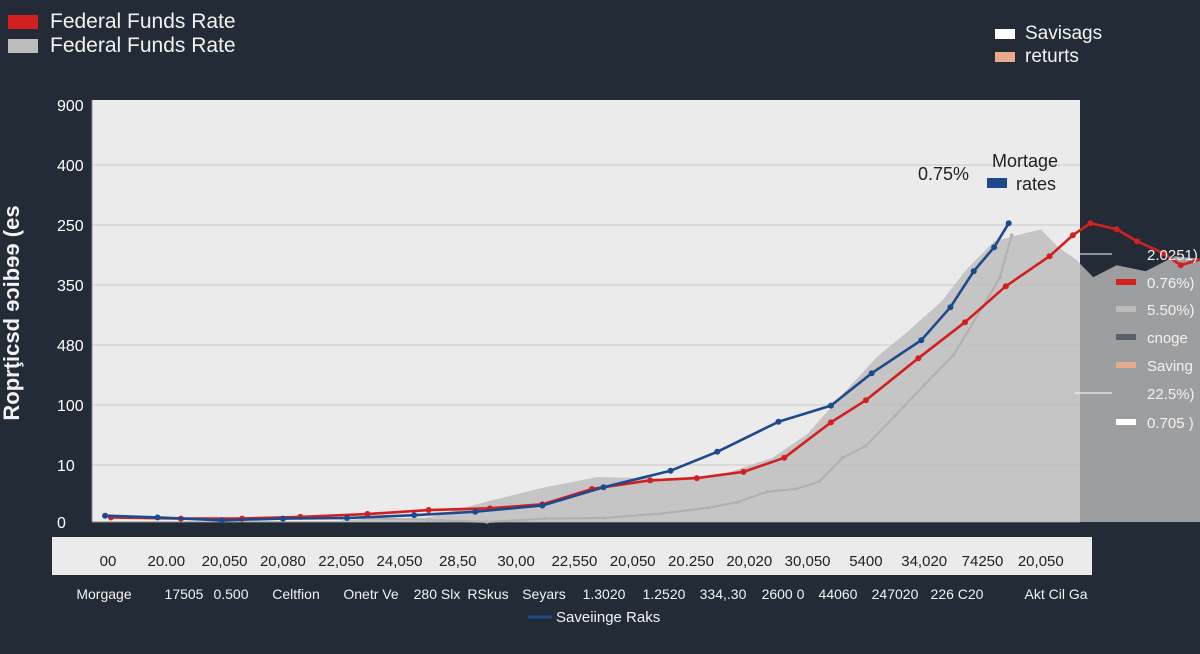  I want to click on annotation-rates: rates, so click(1036, 184).